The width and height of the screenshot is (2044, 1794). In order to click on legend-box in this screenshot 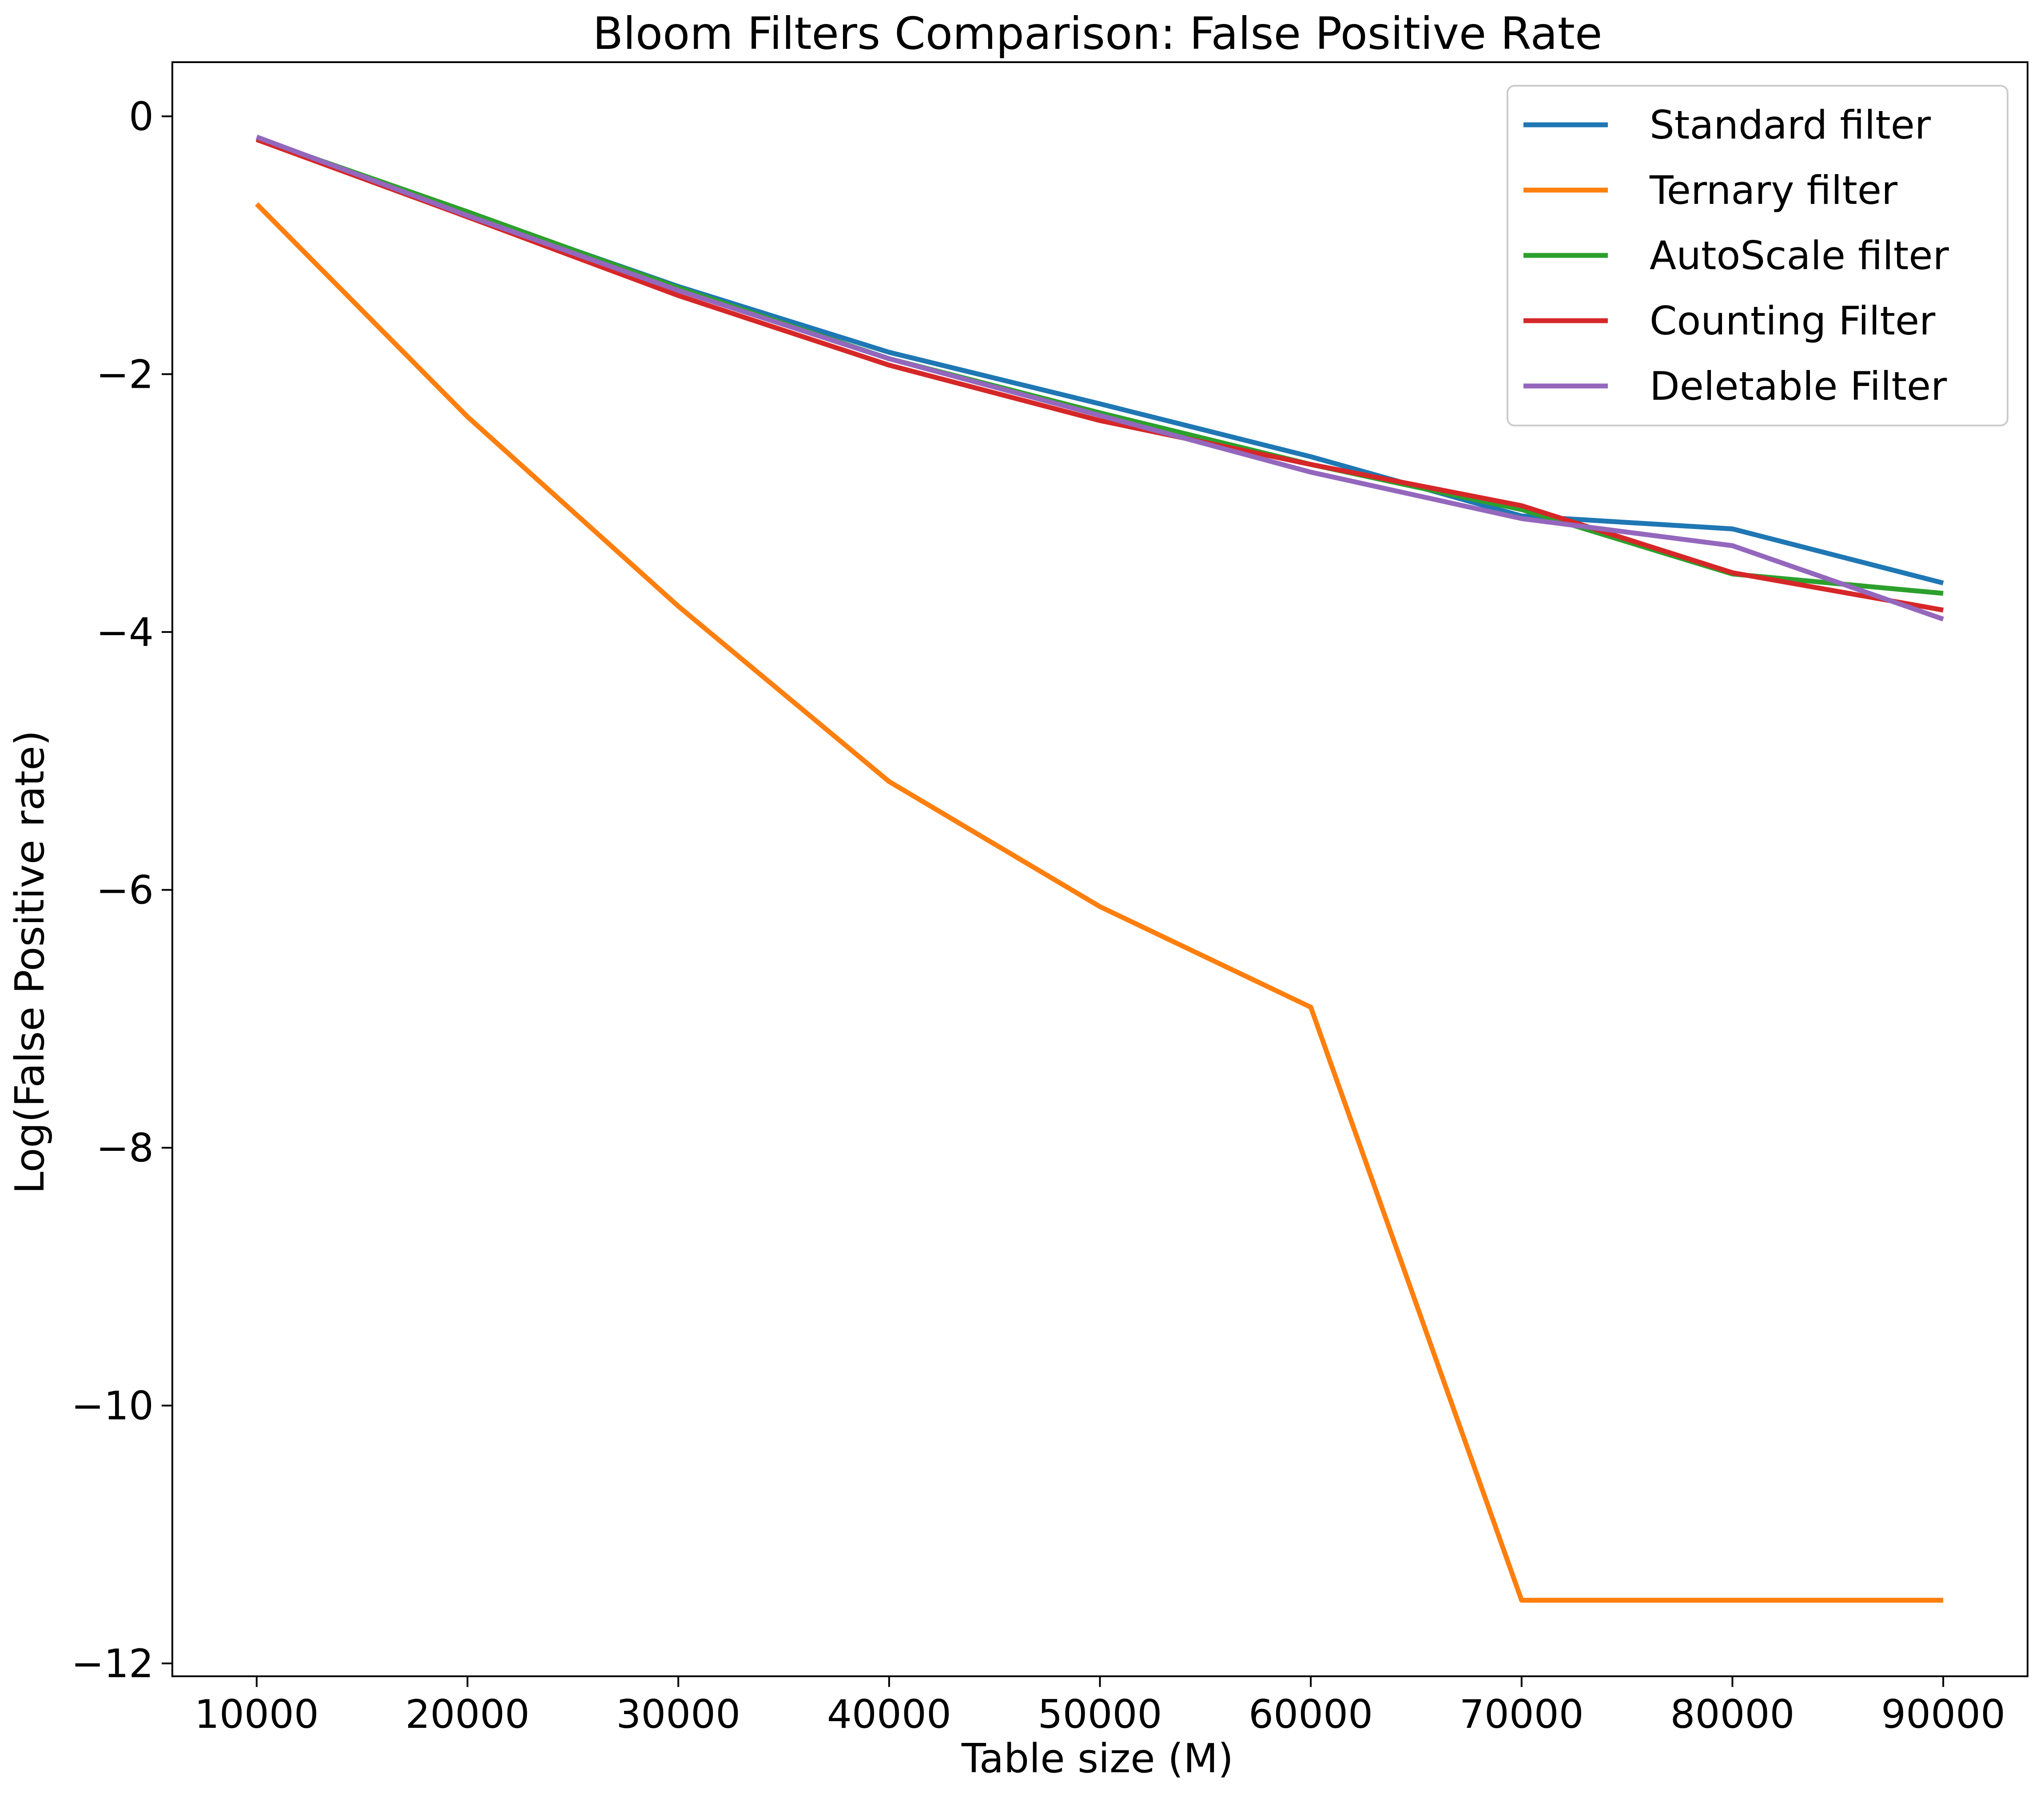, I will do `click(1757, 255)`.